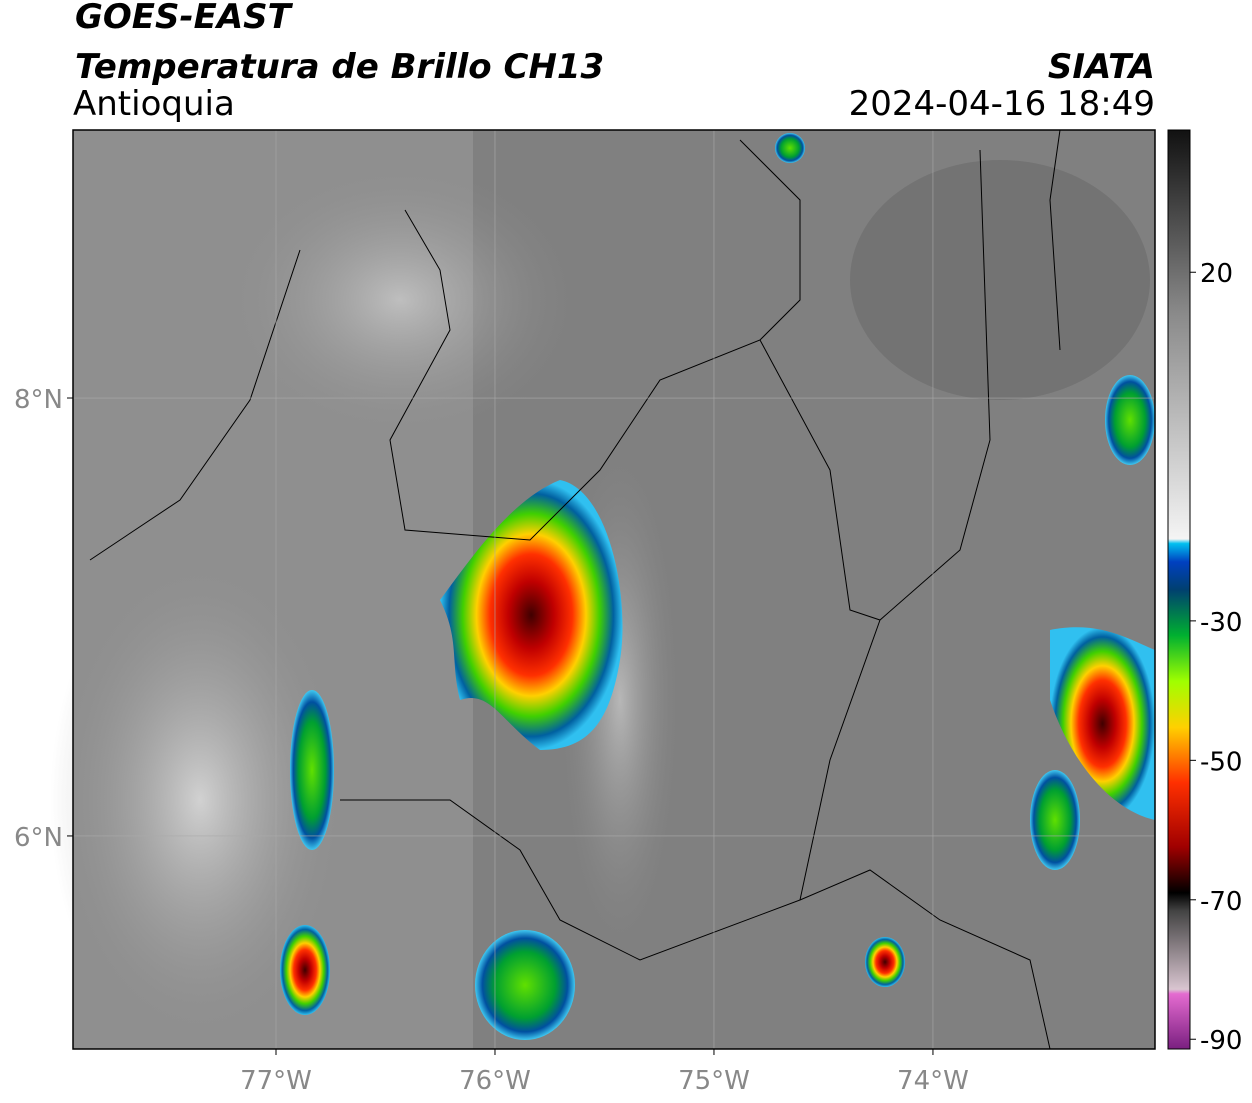  Describe the element at coordinates (1221, 623) in the screenshot. I see `colorbar-tick-label: -30` at that location.